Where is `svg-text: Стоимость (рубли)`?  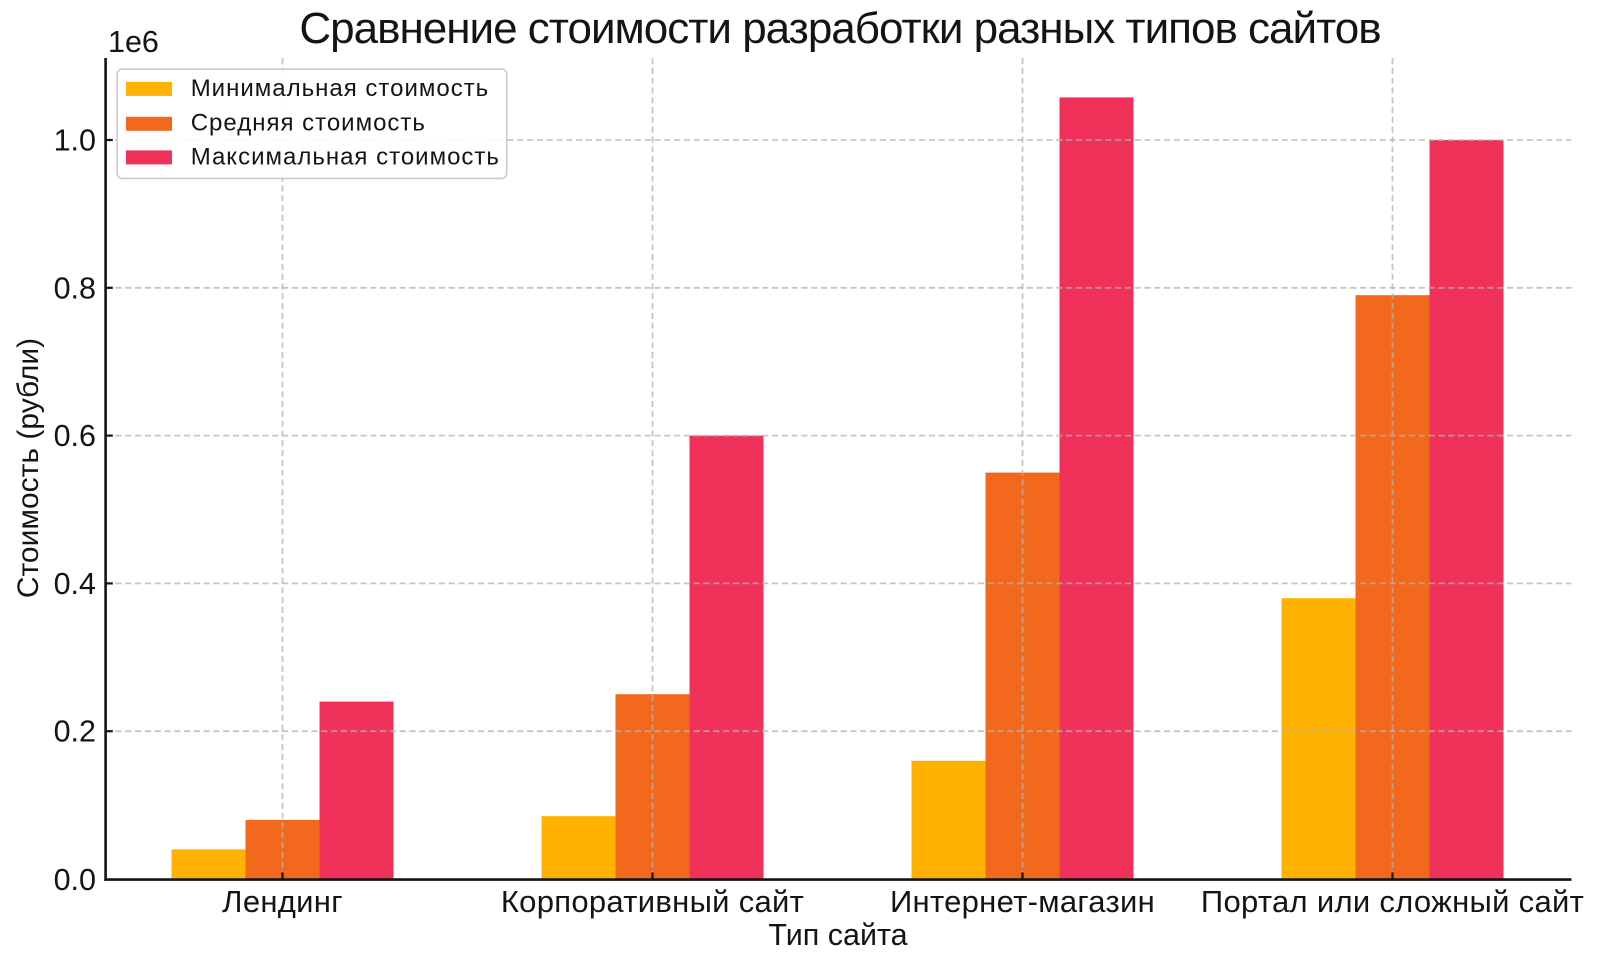
svg-text: Стоимость (рубли) is located at coordinates (28, 468).